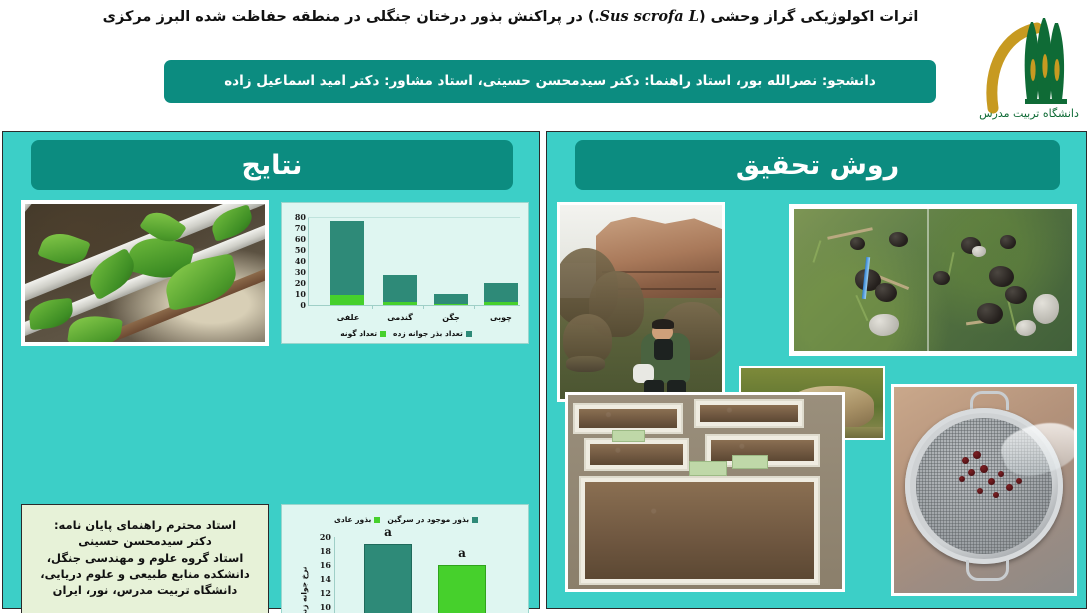 Image resolution: width=1089 pixels, height=613 pixels. Describe the element at coordinates (325, 551) in the screenshot. I see `chart2-ytick: 18` at that location.